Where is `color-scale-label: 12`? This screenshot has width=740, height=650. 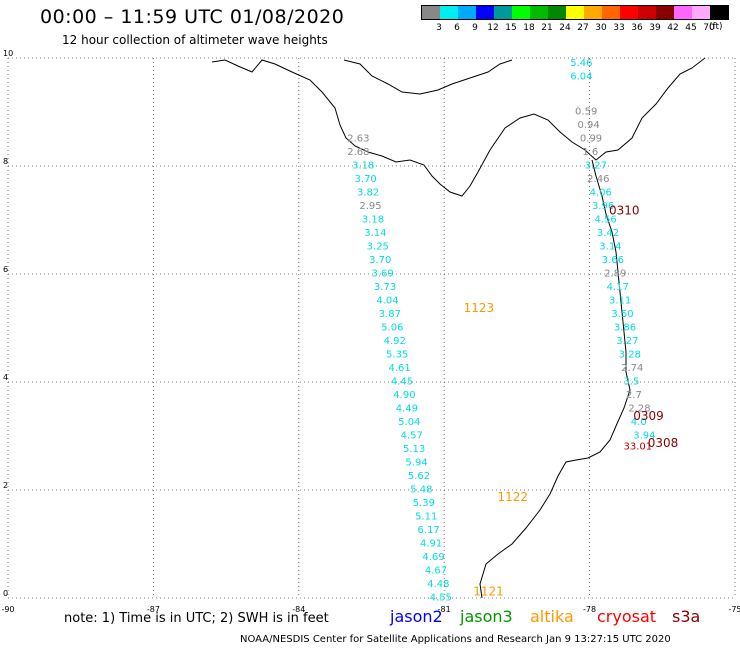 color-scale-label: 12 is located at coordinates (493, 28).